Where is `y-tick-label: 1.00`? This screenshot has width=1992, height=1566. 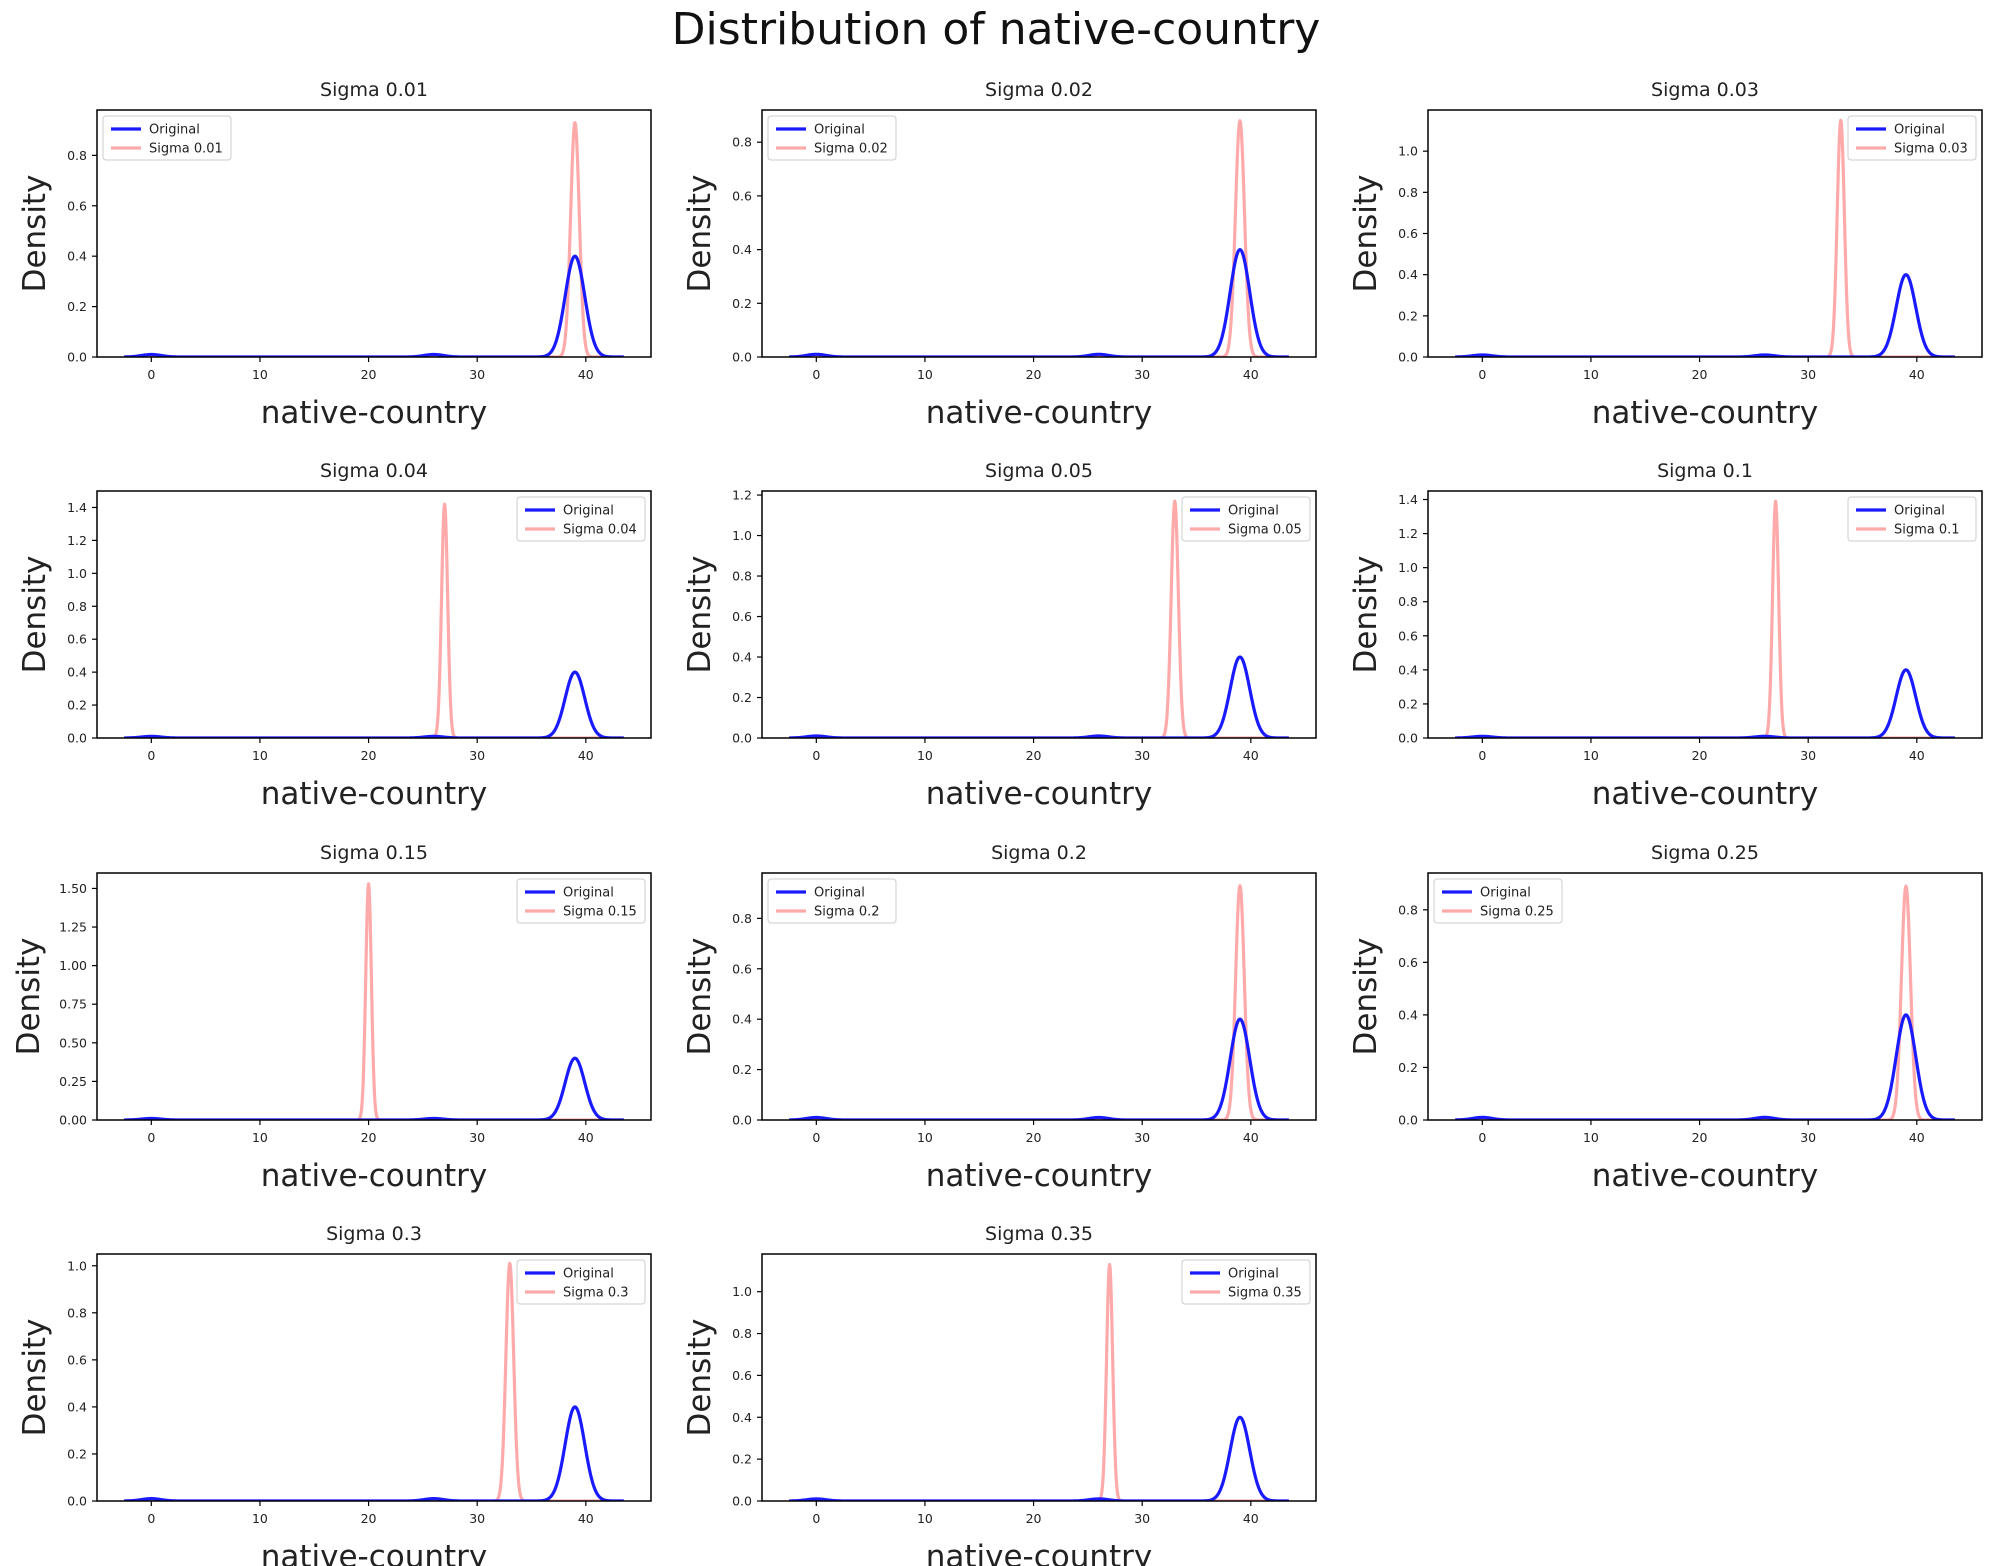
y-tick-label: 1.00 is located at coordinates (73, 965).